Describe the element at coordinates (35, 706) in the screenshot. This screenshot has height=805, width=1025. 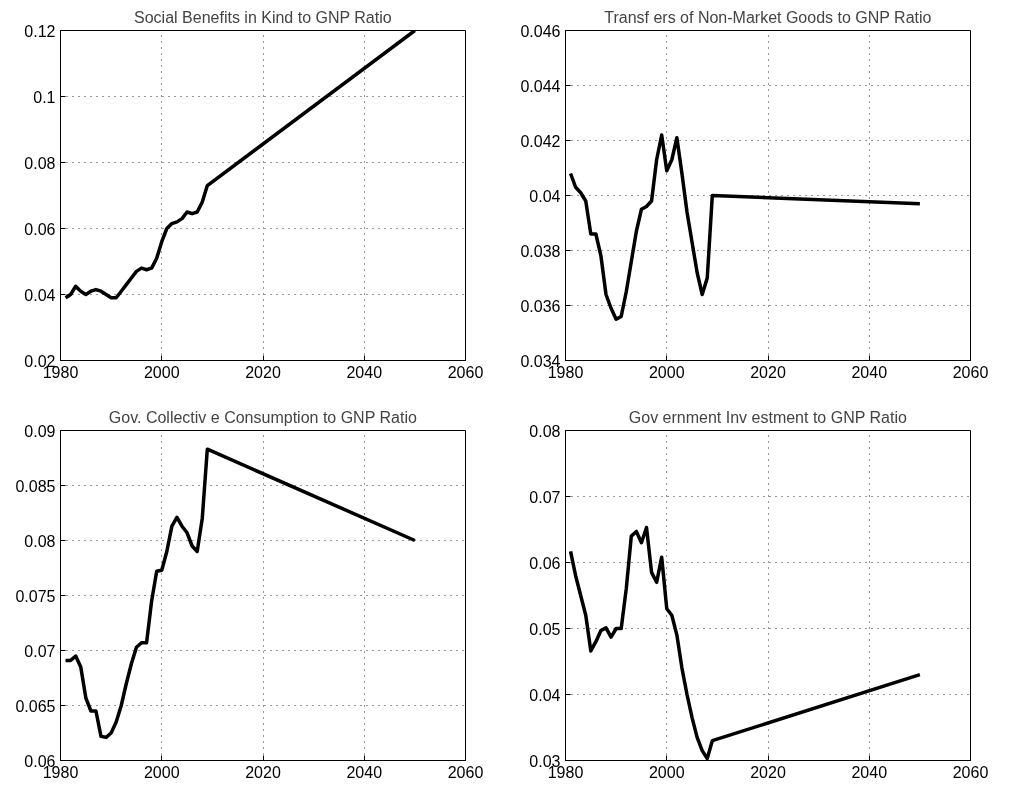
I see `y-tick-label: 0.065` at that location.